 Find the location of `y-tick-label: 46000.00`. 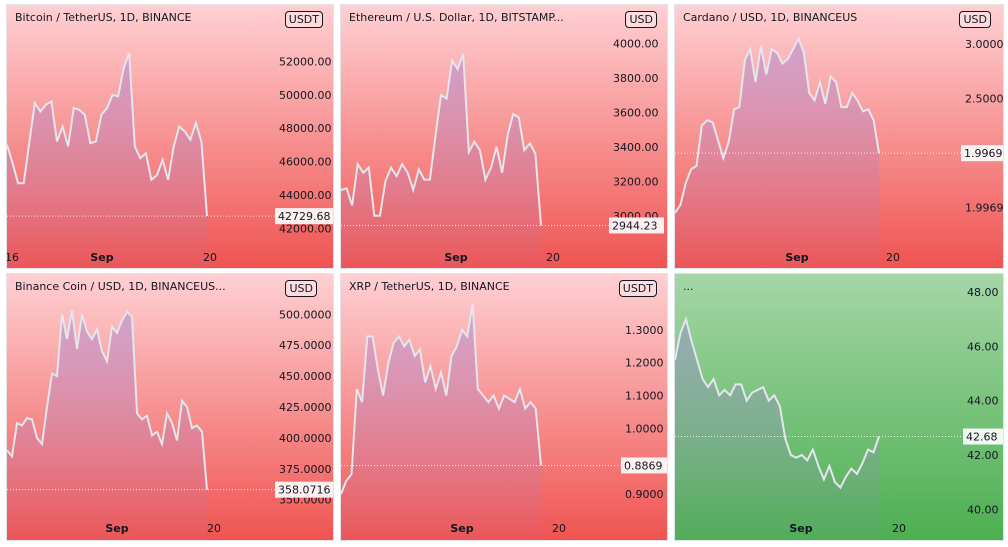

y-tick-label: 46000.00 is located at coordinates (305, 162).